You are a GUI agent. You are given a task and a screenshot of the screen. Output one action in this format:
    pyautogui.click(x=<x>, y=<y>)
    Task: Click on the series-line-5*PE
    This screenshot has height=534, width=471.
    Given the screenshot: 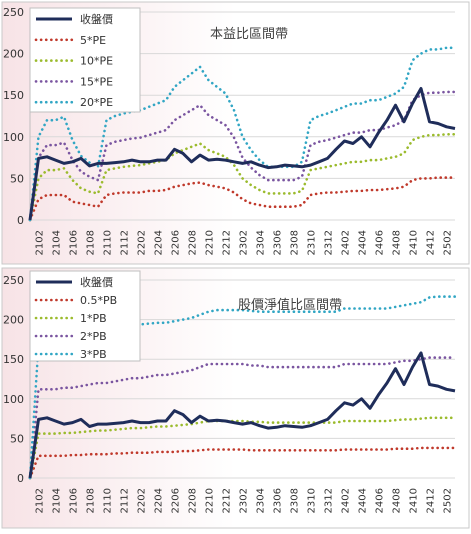 What is the action you would take?
    pyautogui.click(x=242, y=199)
    